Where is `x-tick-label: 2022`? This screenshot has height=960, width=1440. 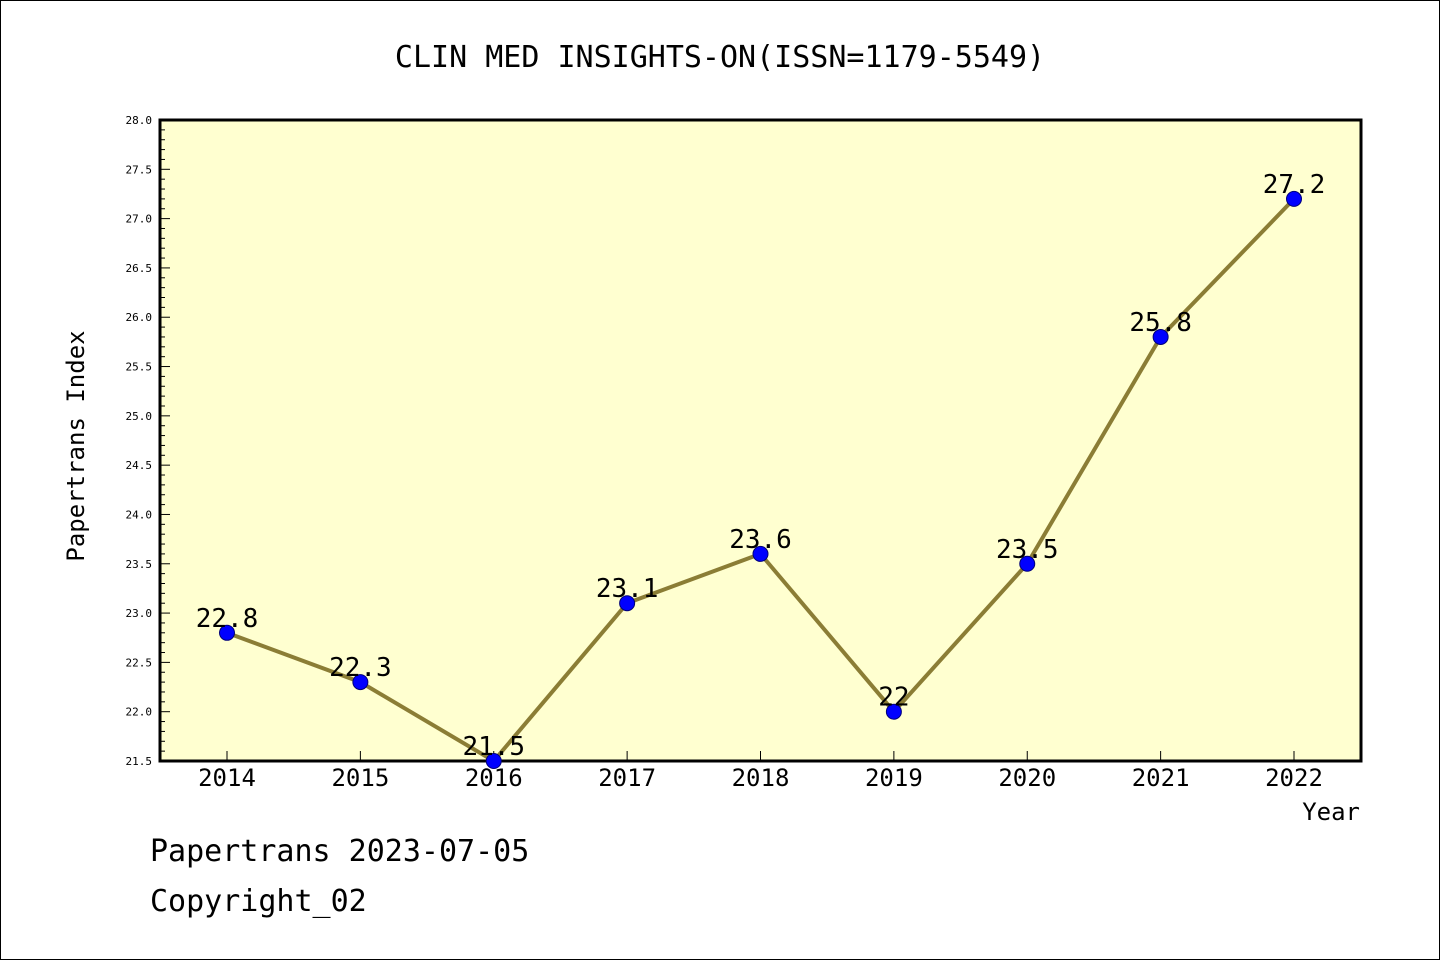
x-tick-label: 2022 is located at coordinates (1294, 778).